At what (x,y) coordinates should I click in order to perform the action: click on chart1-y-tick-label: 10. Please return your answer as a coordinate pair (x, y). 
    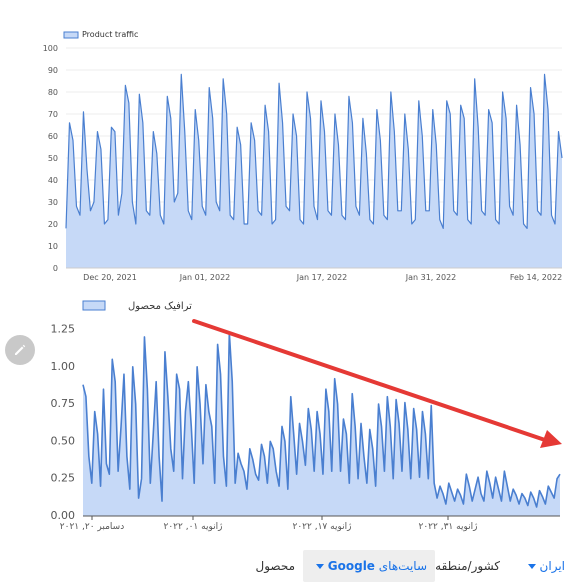
    Looking at the image, I should click on (53, 246).